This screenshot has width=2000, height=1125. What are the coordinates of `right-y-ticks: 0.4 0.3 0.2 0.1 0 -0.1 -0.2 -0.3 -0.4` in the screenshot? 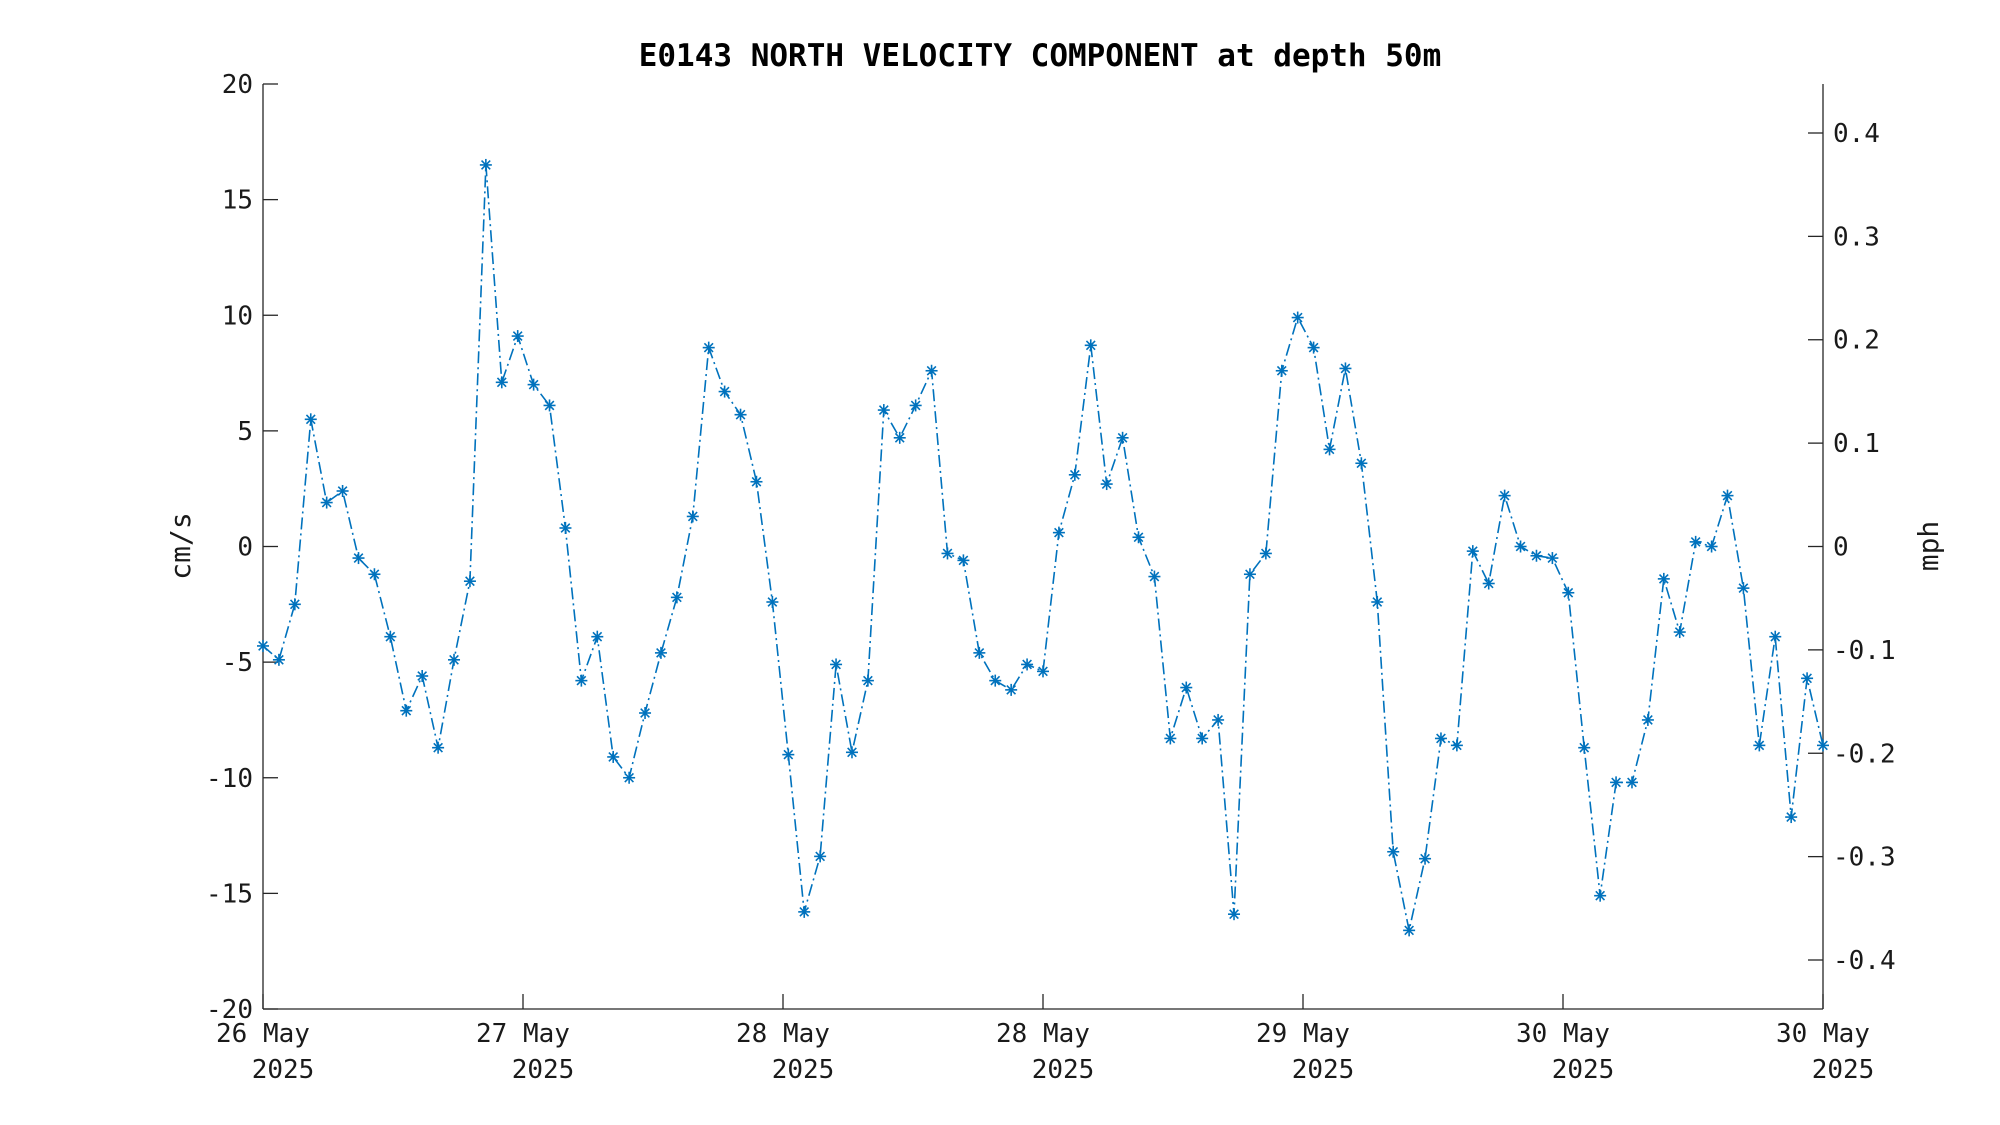 It's located at (1852, 547).